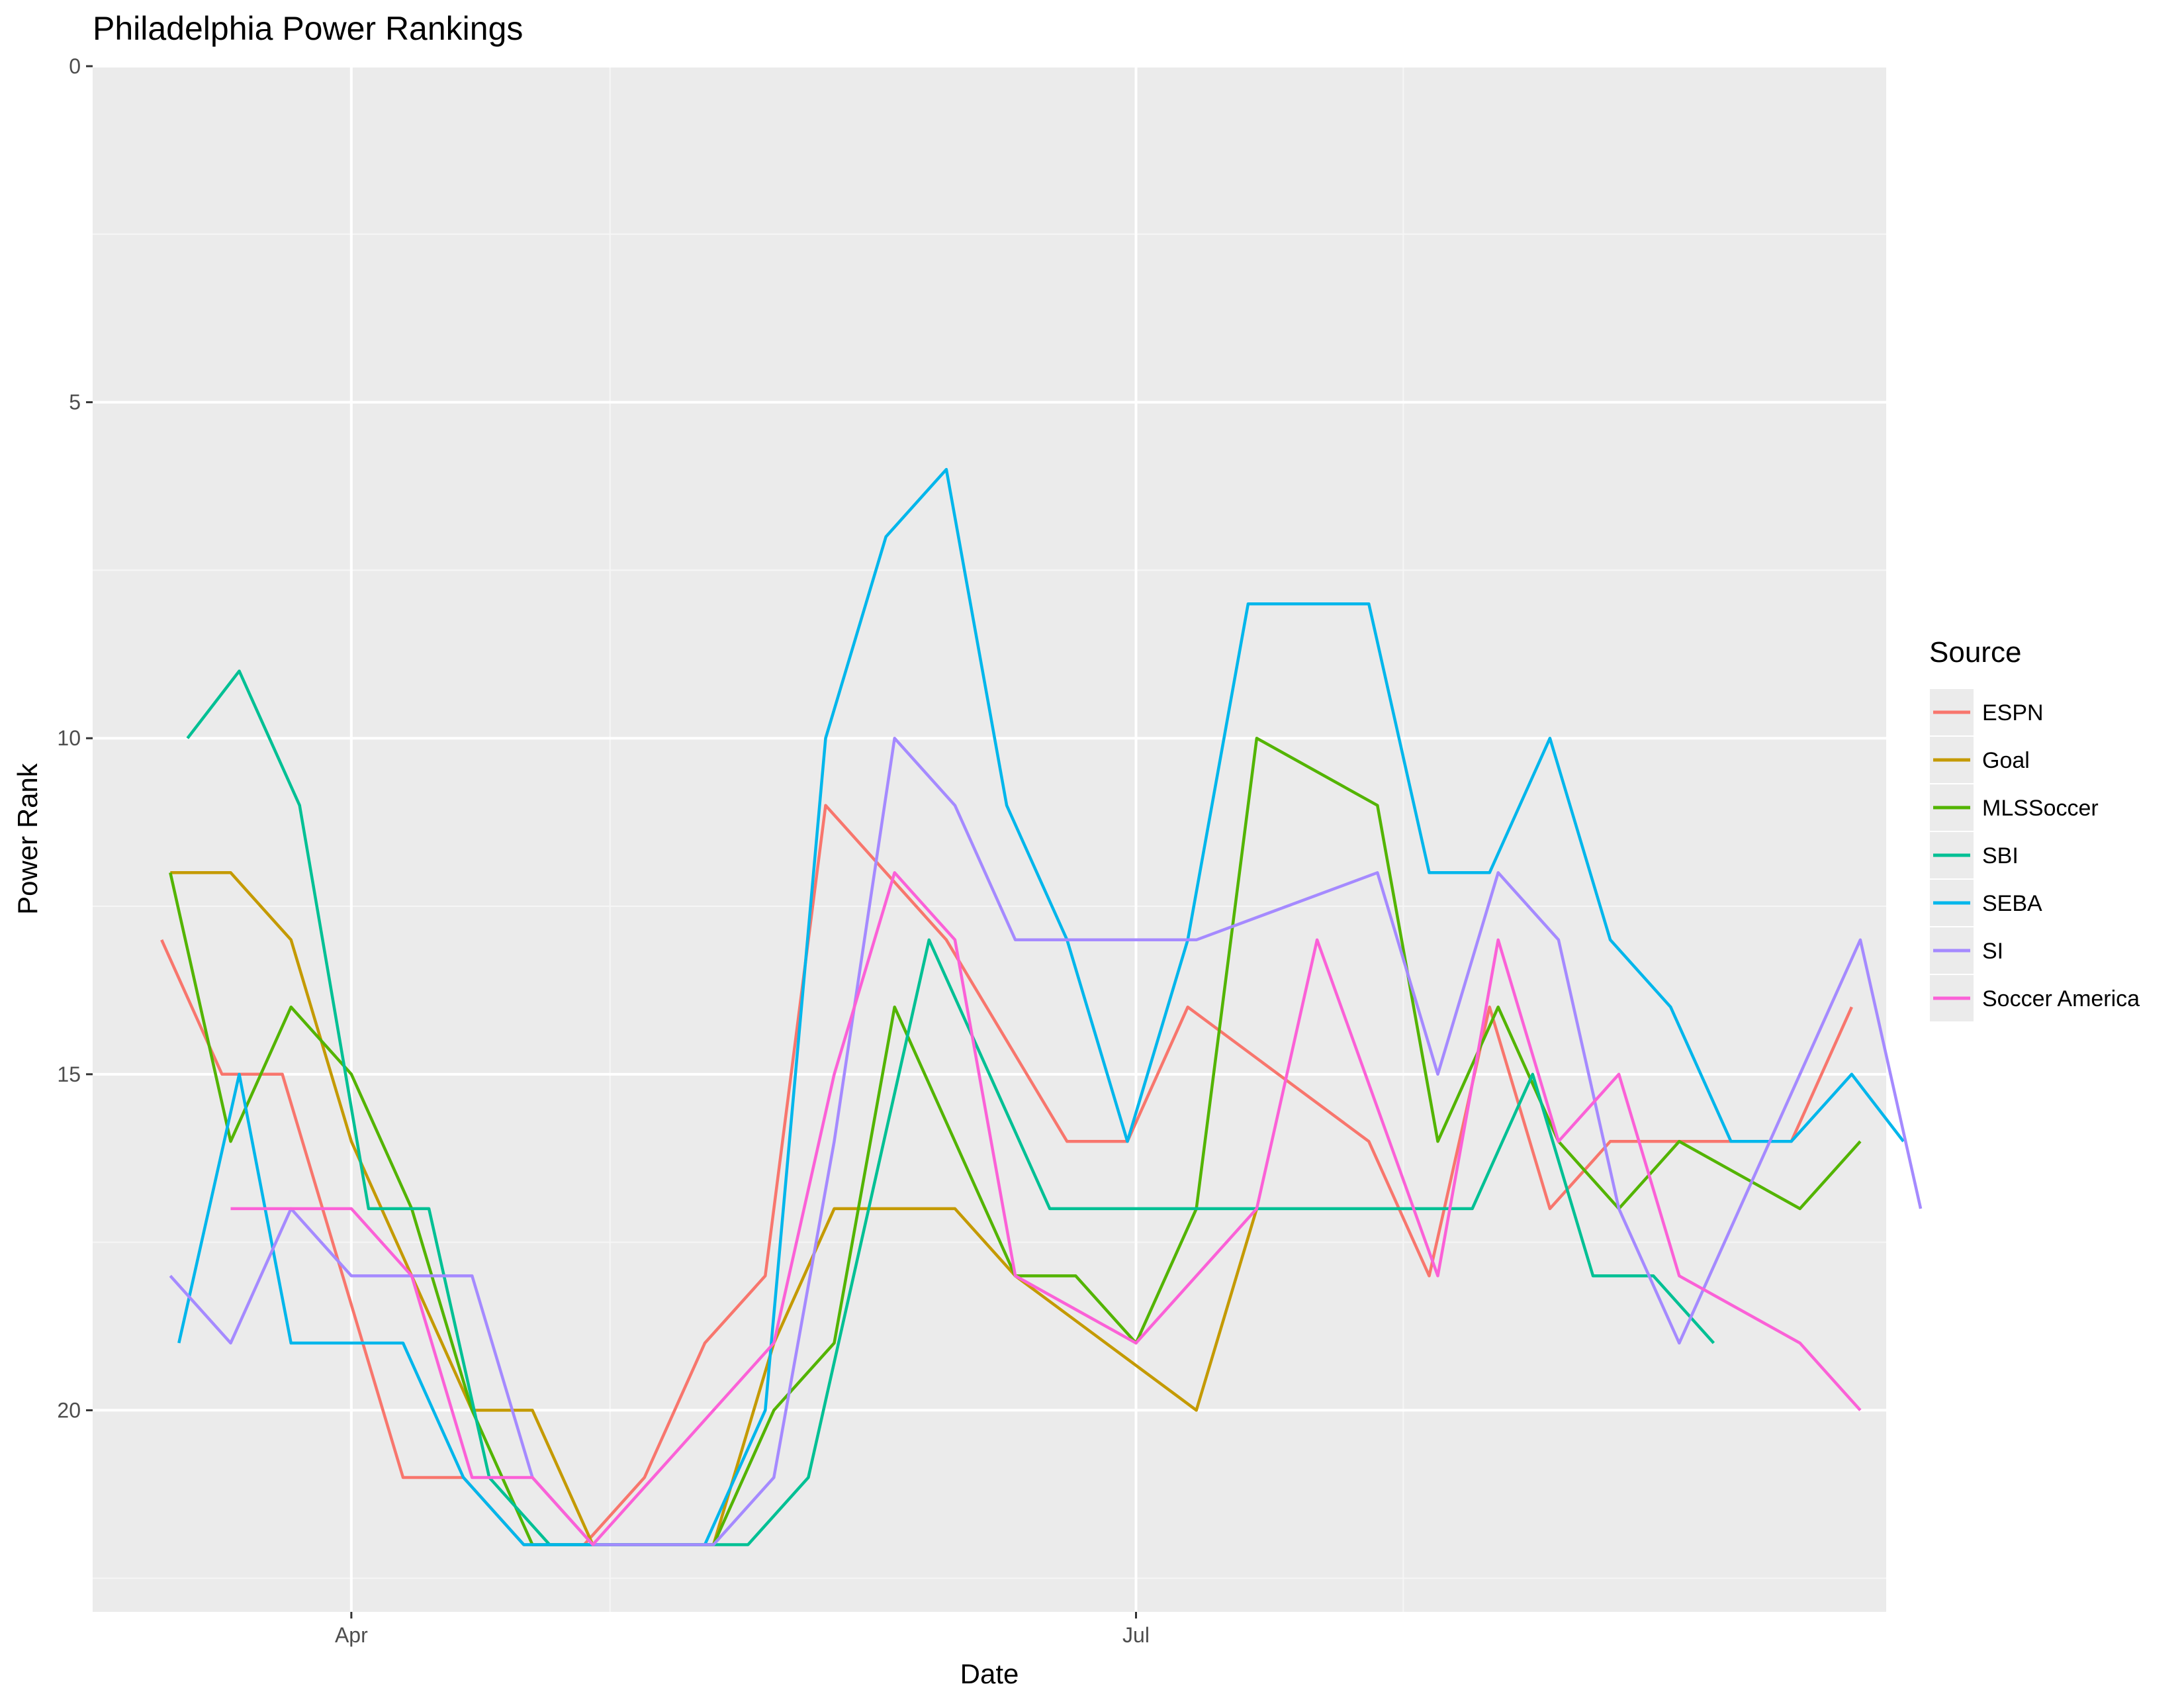 This screenshot has width=2184, height=1688. Describe the element at coordinates (990, 1673) in the screenshot. I see `x-axis-title: Date` at that location.